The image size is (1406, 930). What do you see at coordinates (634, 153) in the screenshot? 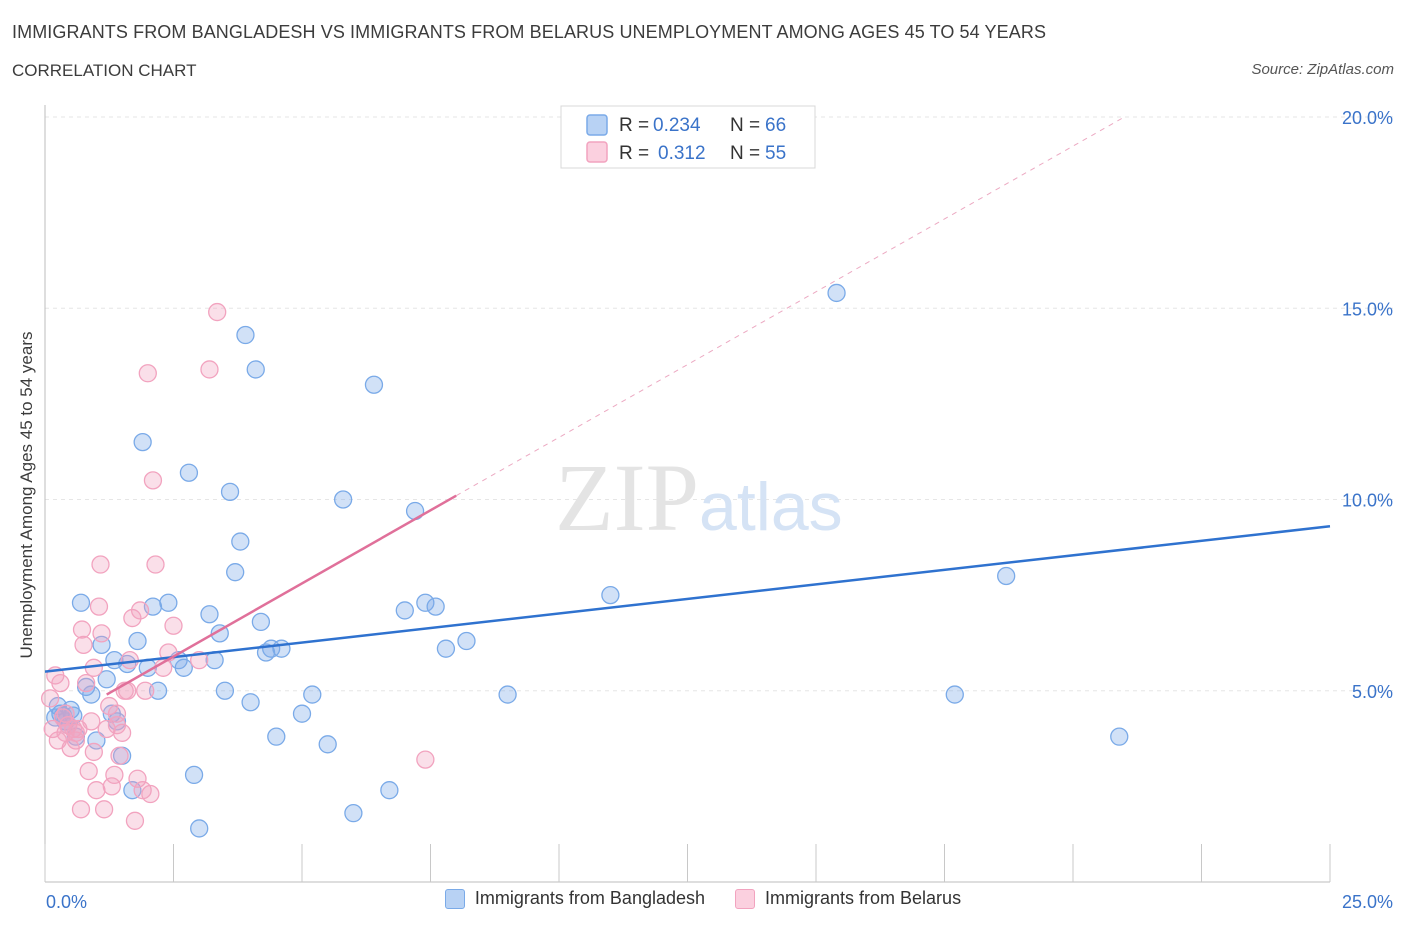
I see `legend-r-label-2: R =` at bounding box center [634, 153].